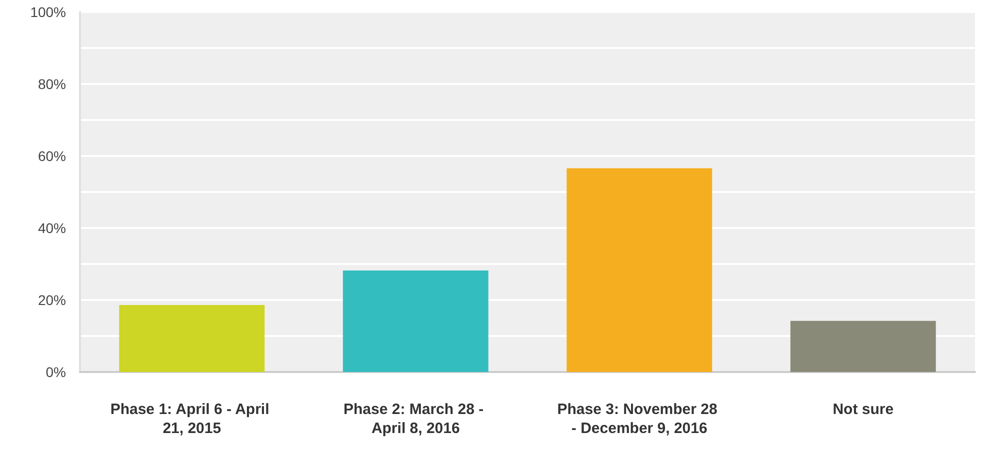  What do you see at coordinates (48, 12) in the screenshot?
I see `y-tick-label: 100%` at bounding box center [48, 12].